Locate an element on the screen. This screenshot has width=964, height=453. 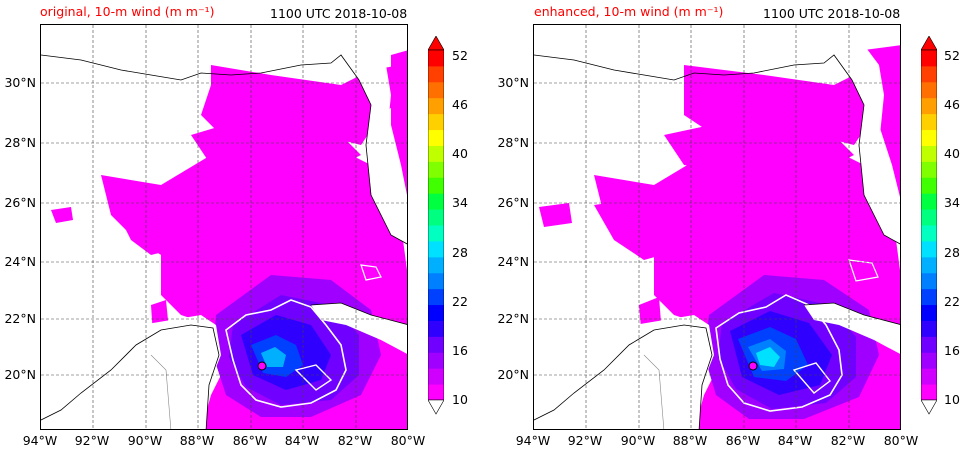
panel-title: original, 10-m wind (m m⁻¹) is located at coordinates (127, 11).